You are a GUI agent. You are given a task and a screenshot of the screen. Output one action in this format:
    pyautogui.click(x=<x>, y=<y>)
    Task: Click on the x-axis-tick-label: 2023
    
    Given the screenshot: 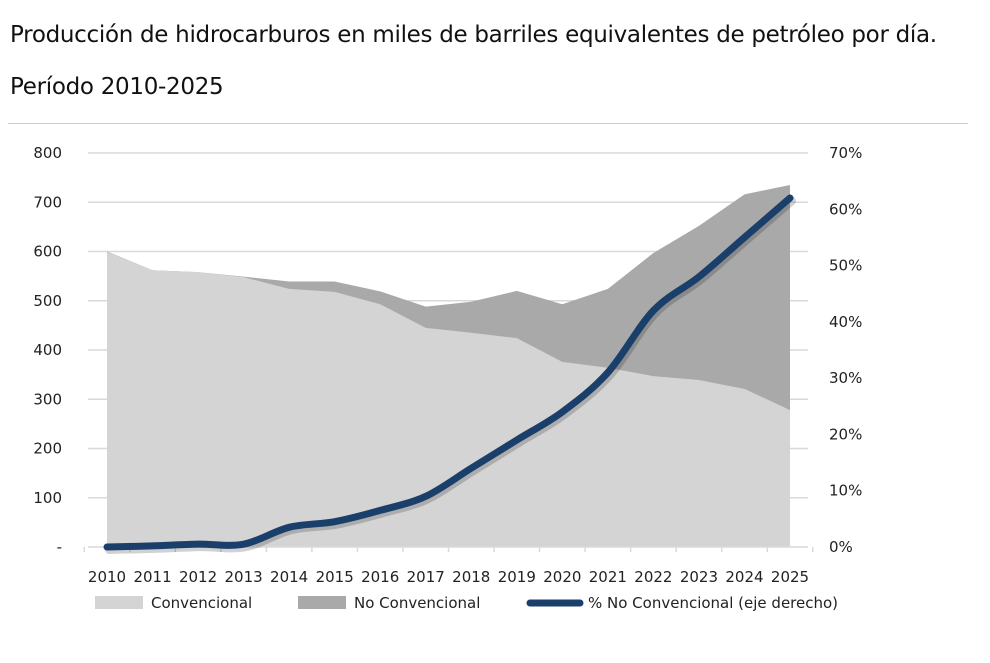 What is the action you would take?
    pyautogui.click(x=699, y=577)
    